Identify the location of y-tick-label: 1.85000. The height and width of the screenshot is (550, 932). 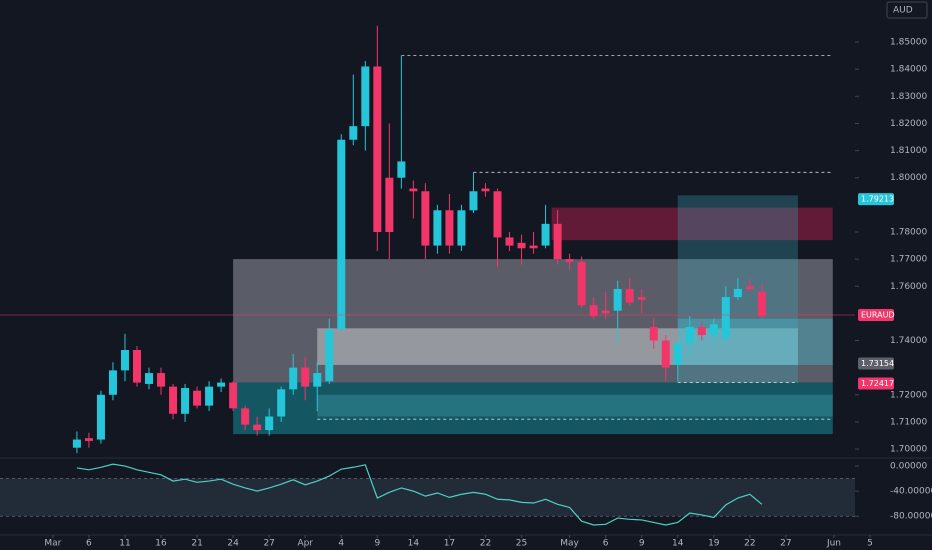
(908, 43).